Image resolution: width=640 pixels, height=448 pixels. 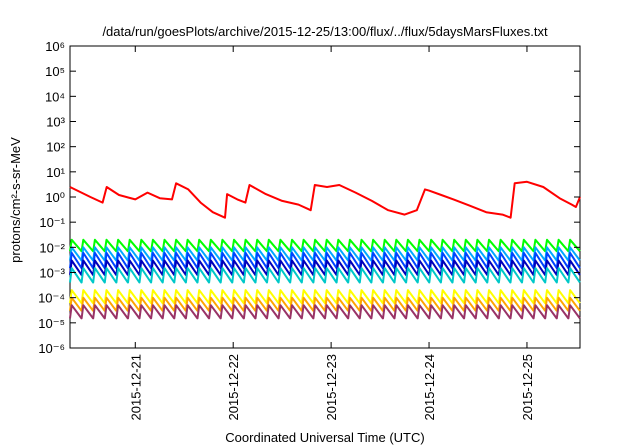 I want to click on y-tick-label: 10⁻¹, so click(x=52, y=222).